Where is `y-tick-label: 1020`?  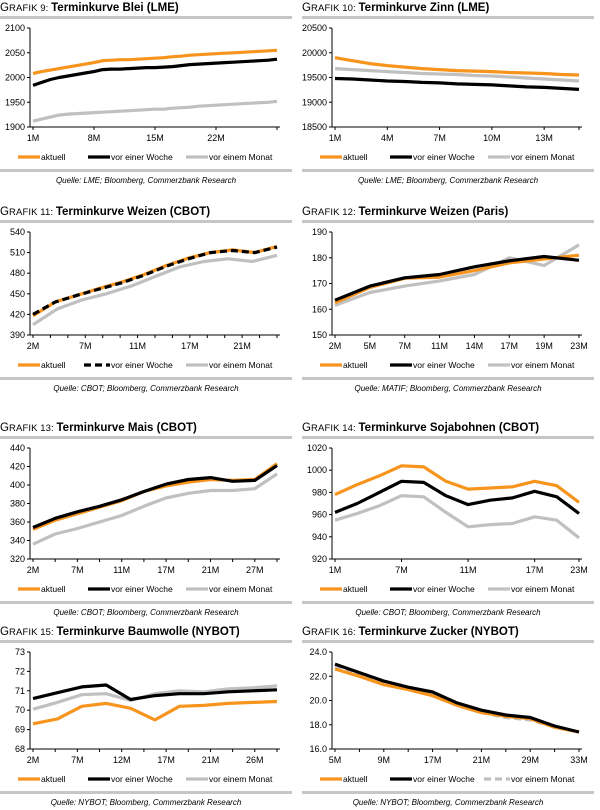
y-tick-label: 1020 is located at coordinates (317, 448).